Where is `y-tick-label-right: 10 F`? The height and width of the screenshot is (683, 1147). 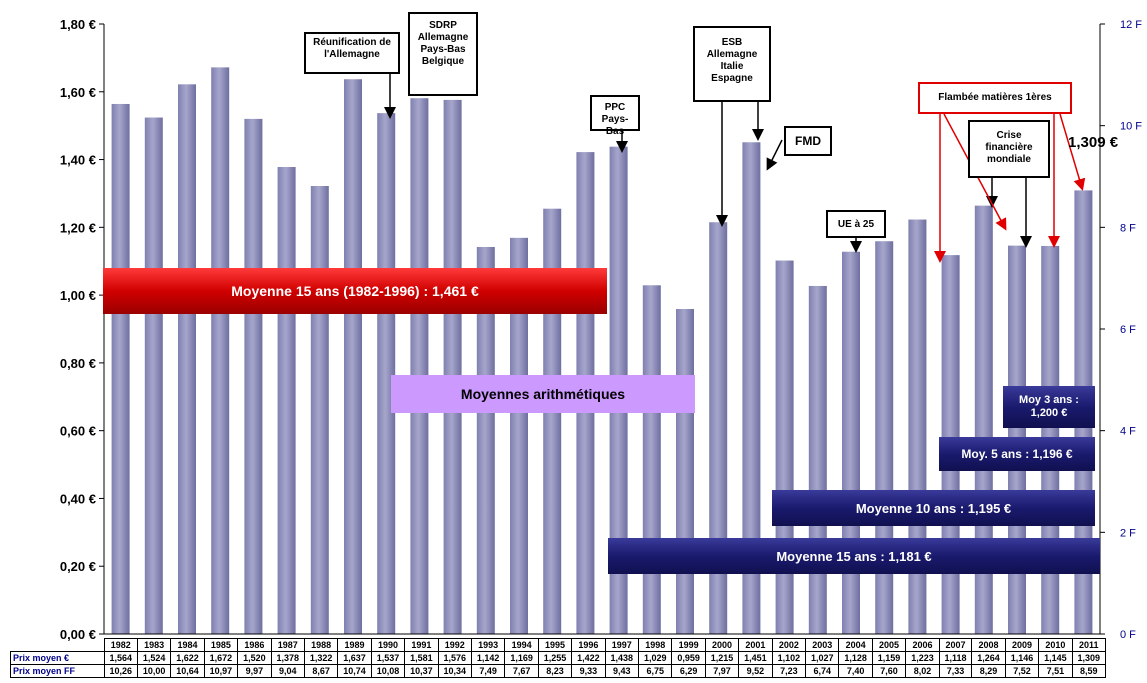 y-tick-label-right: 10 F is located at coordinates (1131, 127).